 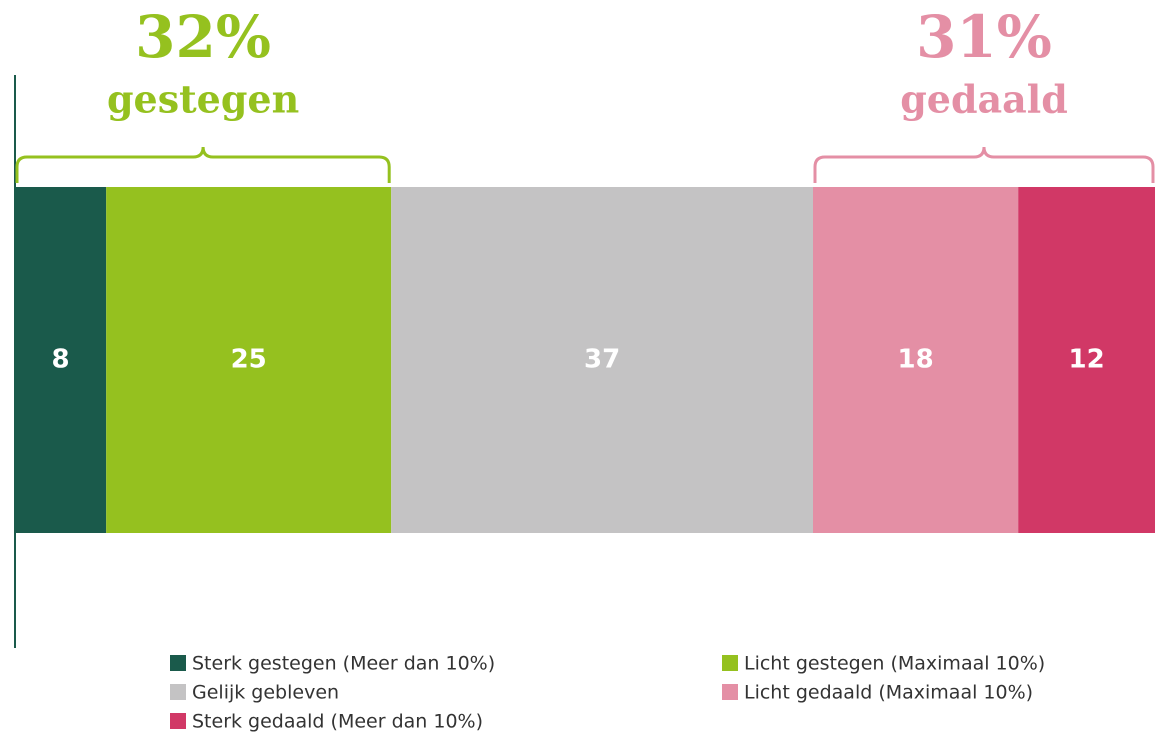 I want to click on legend-label: Licht gestegen (Maximaal 10%), so click(x=894, y=664).